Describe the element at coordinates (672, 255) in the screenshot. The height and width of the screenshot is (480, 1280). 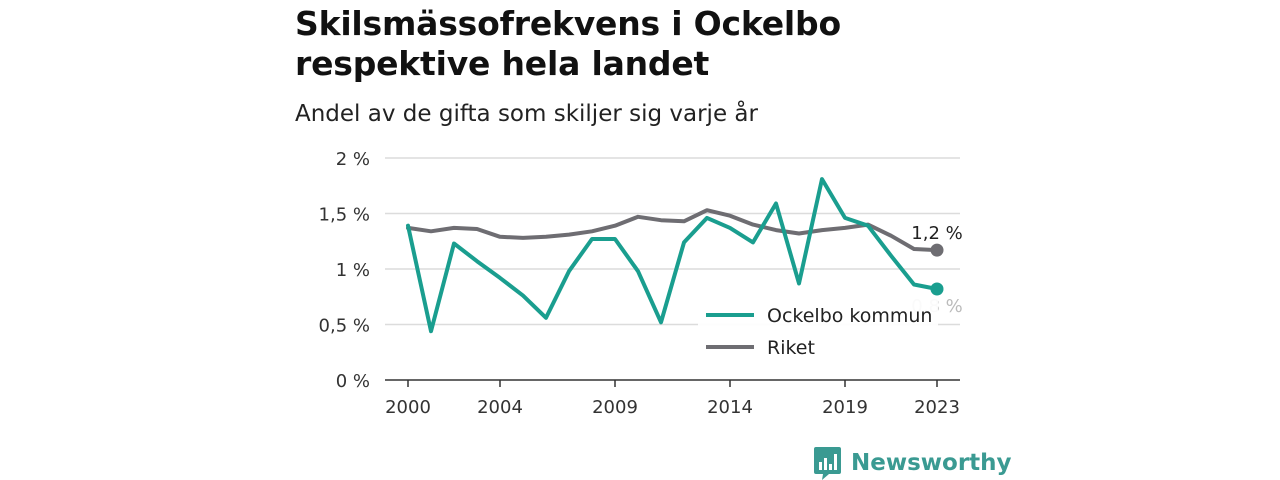
I see `series-line-ockelbo` at that location.